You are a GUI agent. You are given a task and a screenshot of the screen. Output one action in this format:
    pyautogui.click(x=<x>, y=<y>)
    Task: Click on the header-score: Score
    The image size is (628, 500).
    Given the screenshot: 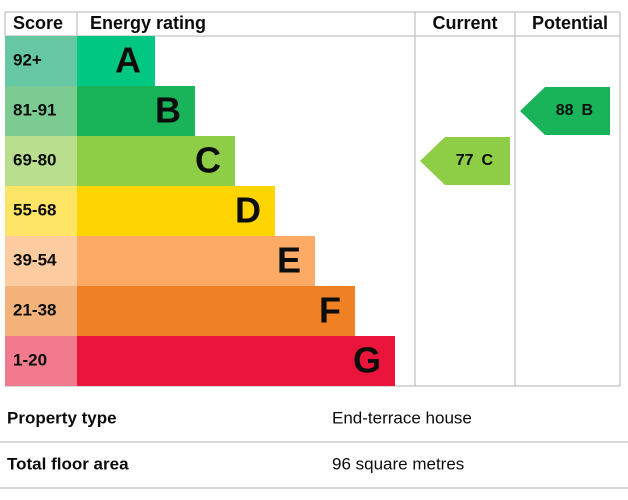 What is the action you would take?
    pyautogui.click(x=38, y=23)
    